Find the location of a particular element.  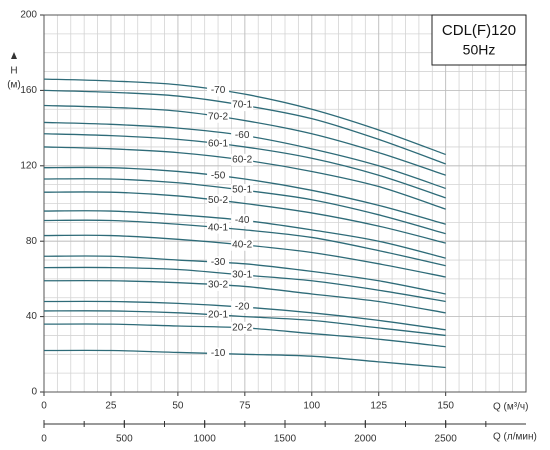

x2-axis-label: Q (л/мин) is located at coordinates (515, 437).